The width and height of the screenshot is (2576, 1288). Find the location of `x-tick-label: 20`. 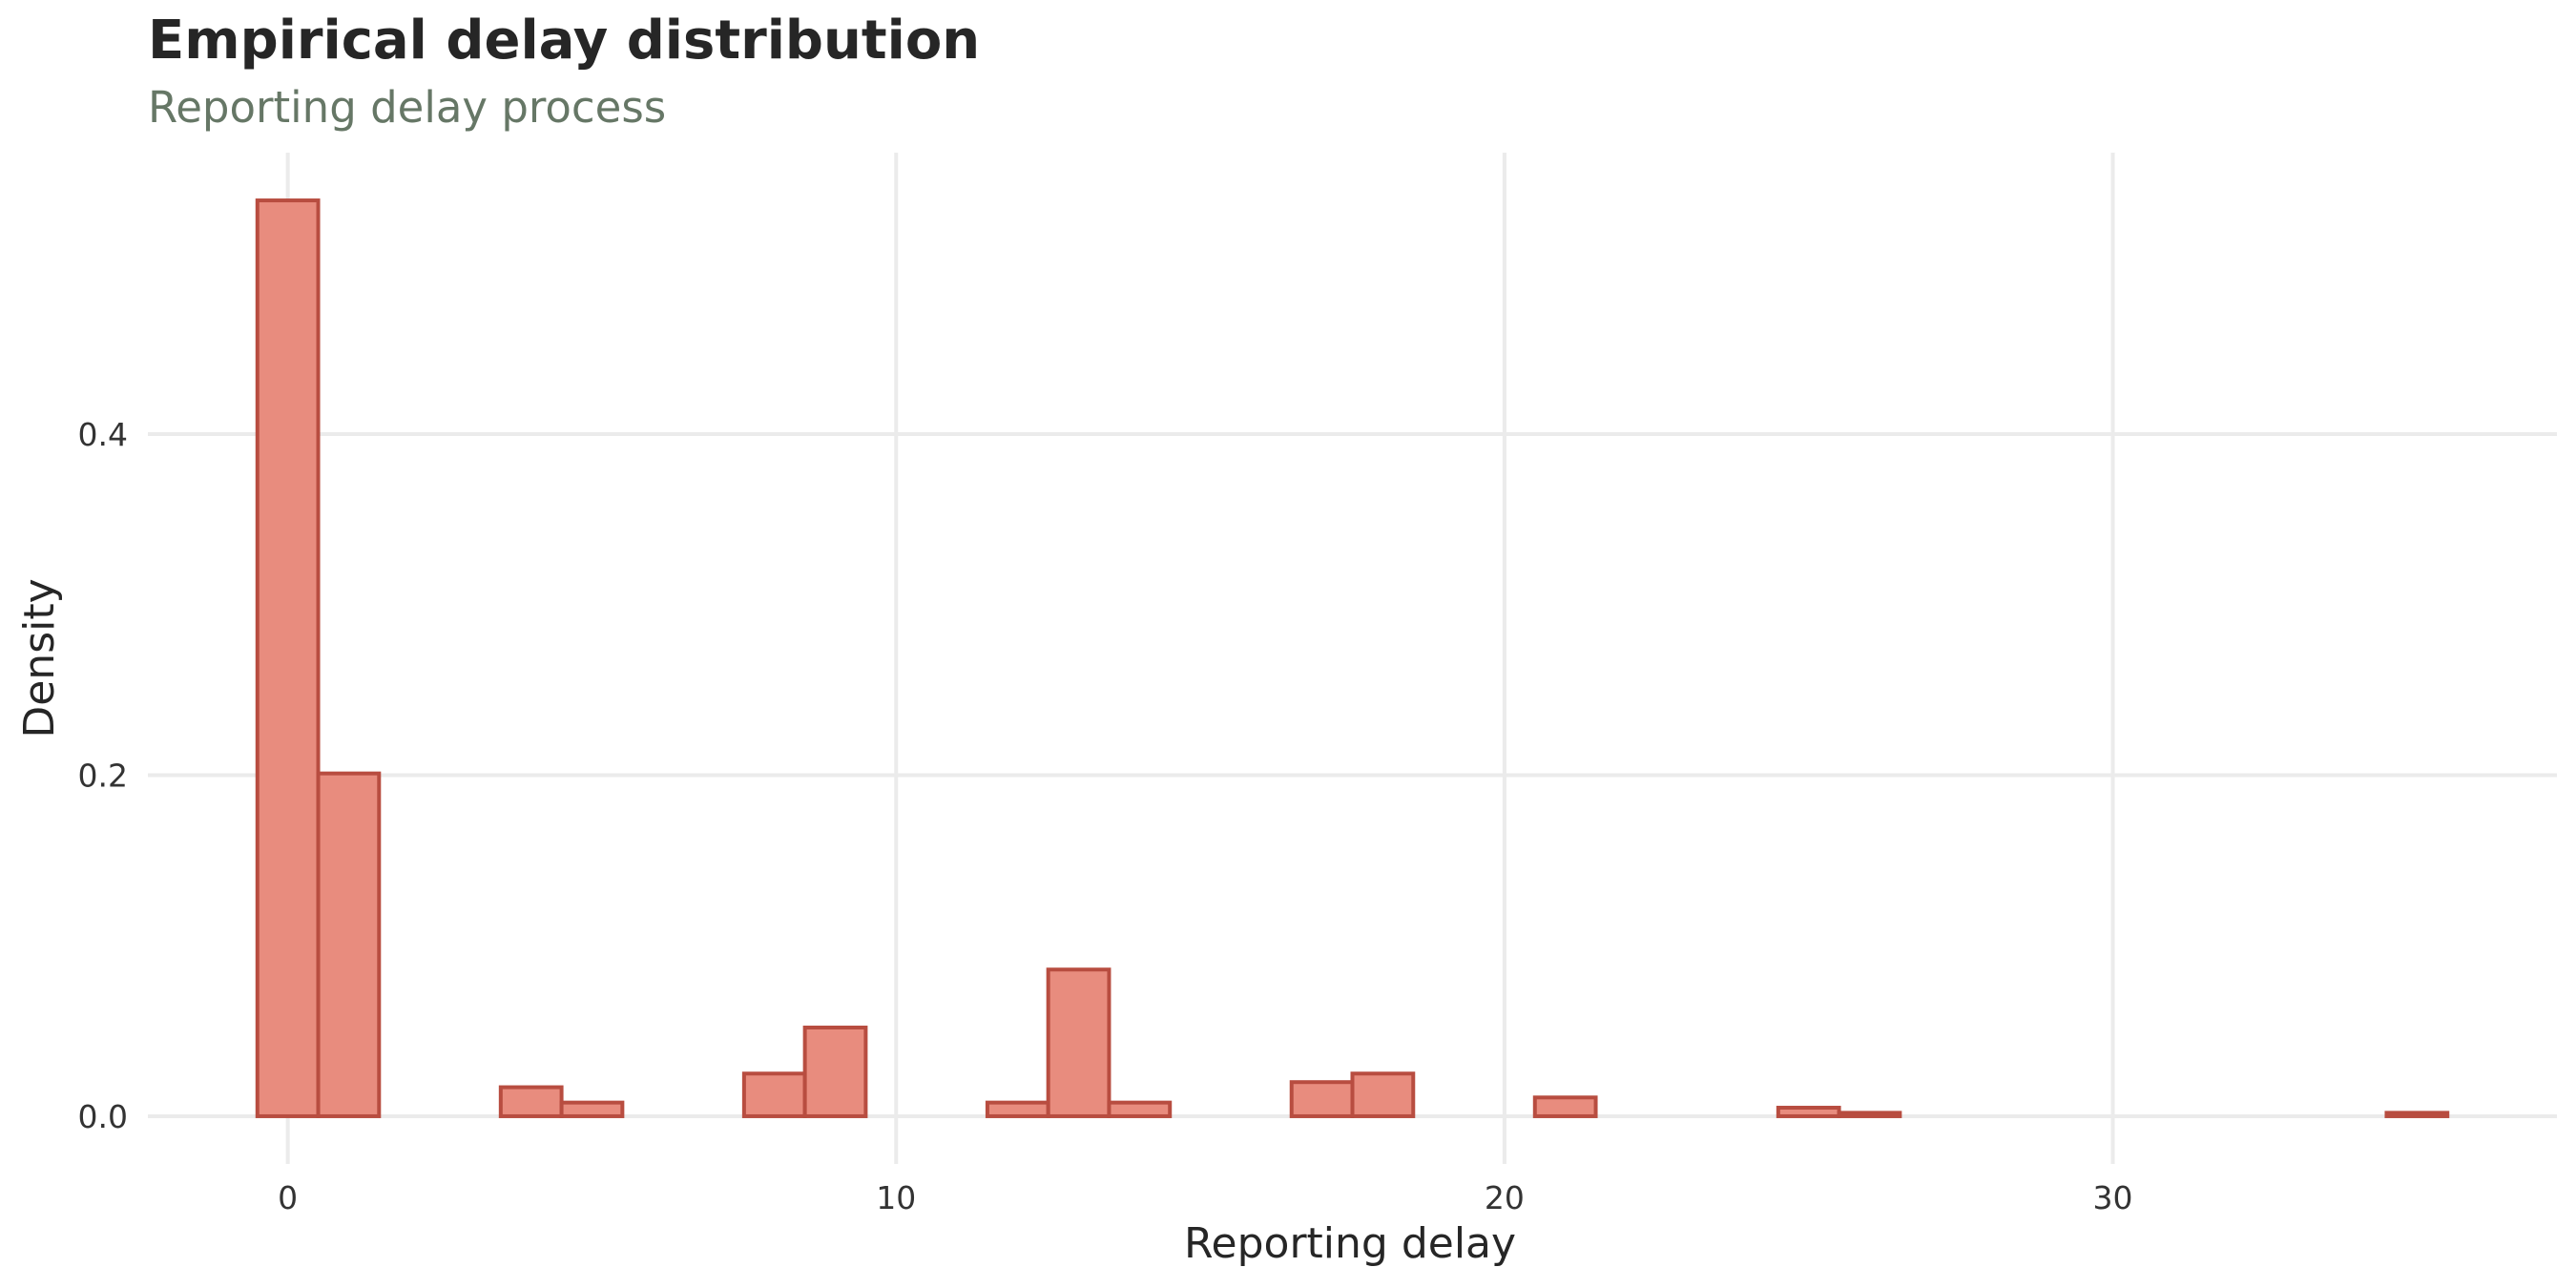

x-tick-label: 20 is located at coordinates (1505, 1197).